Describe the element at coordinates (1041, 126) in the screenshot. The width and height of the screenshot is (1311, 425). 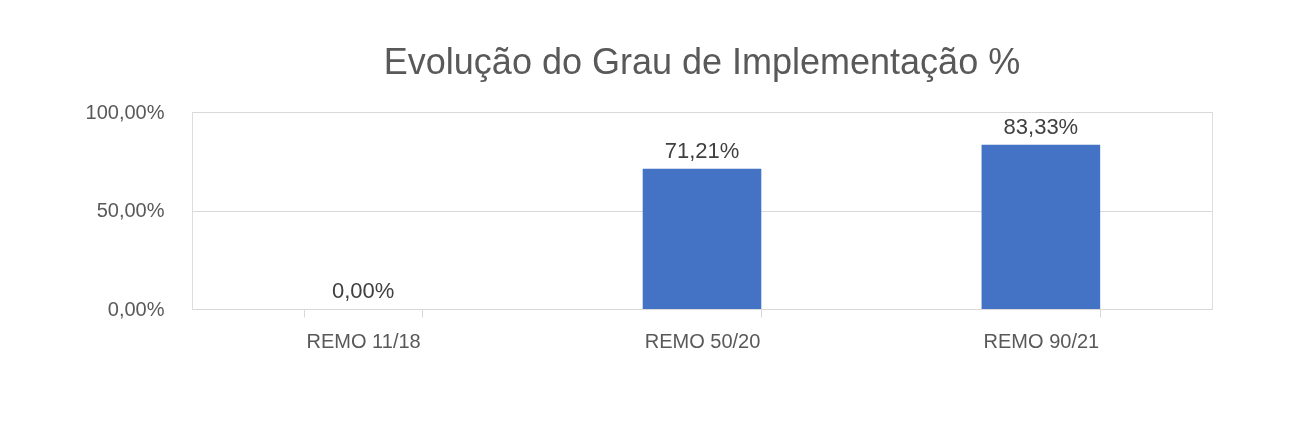
I see `data-label: 83,33%` at that location.